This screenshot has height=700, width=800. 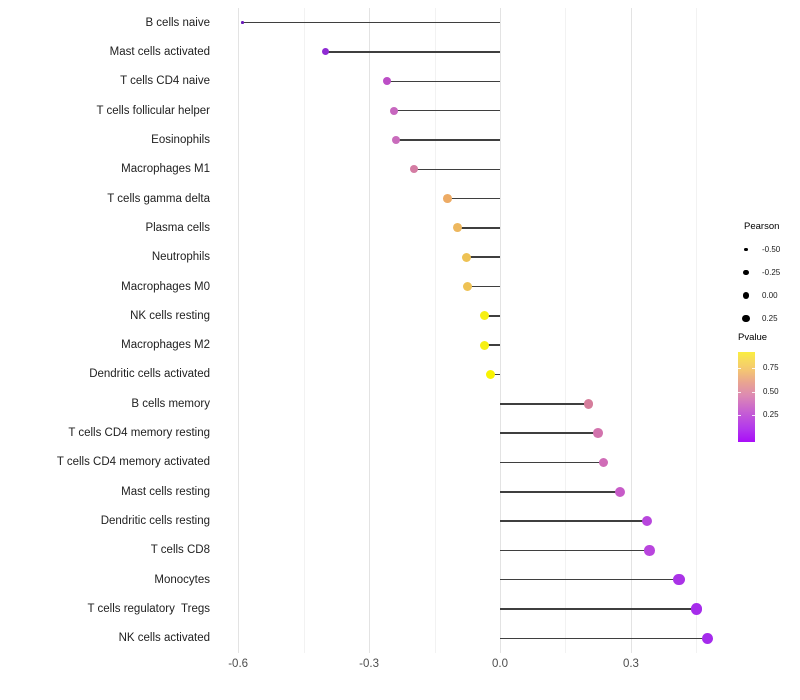 I want to click on x-tick-label: 0.0, so click(x=500, y=664).